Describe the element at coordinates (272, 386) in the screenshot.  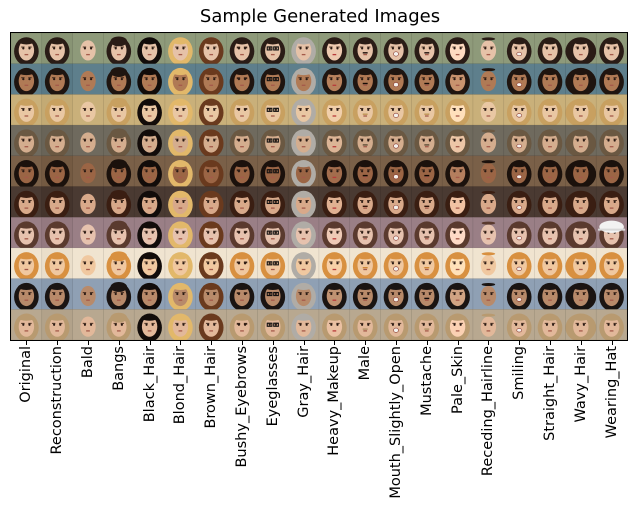
I see `column-label: Eyeglasses` at that location.